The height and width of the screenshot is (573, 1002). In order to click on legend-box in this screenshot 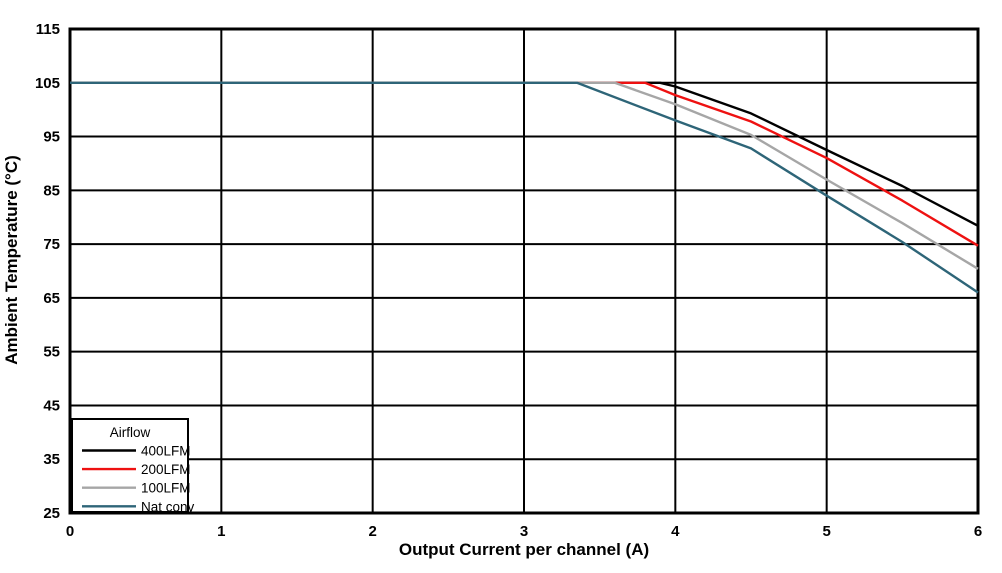, I will do `click(130, 465)`.